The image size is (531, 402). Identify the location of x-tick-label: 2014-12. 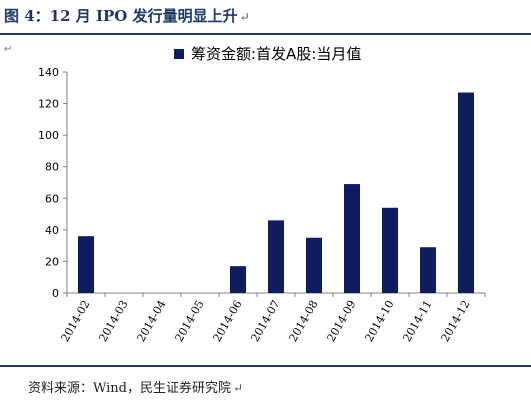
(455, 321).